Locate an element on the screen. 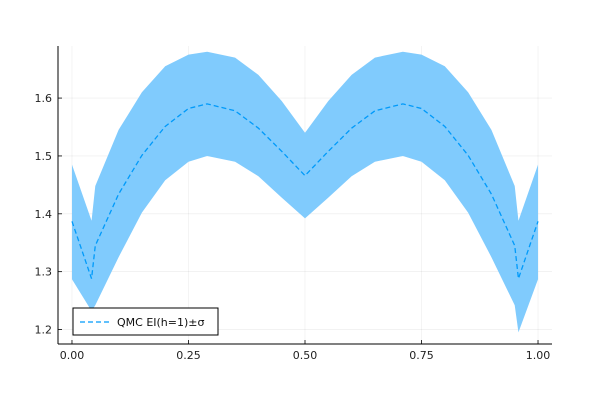 Image resolution: width=600 pixels, height=400 pixels. y-tick-label: 1.5 is located at coordinates (44, 156).